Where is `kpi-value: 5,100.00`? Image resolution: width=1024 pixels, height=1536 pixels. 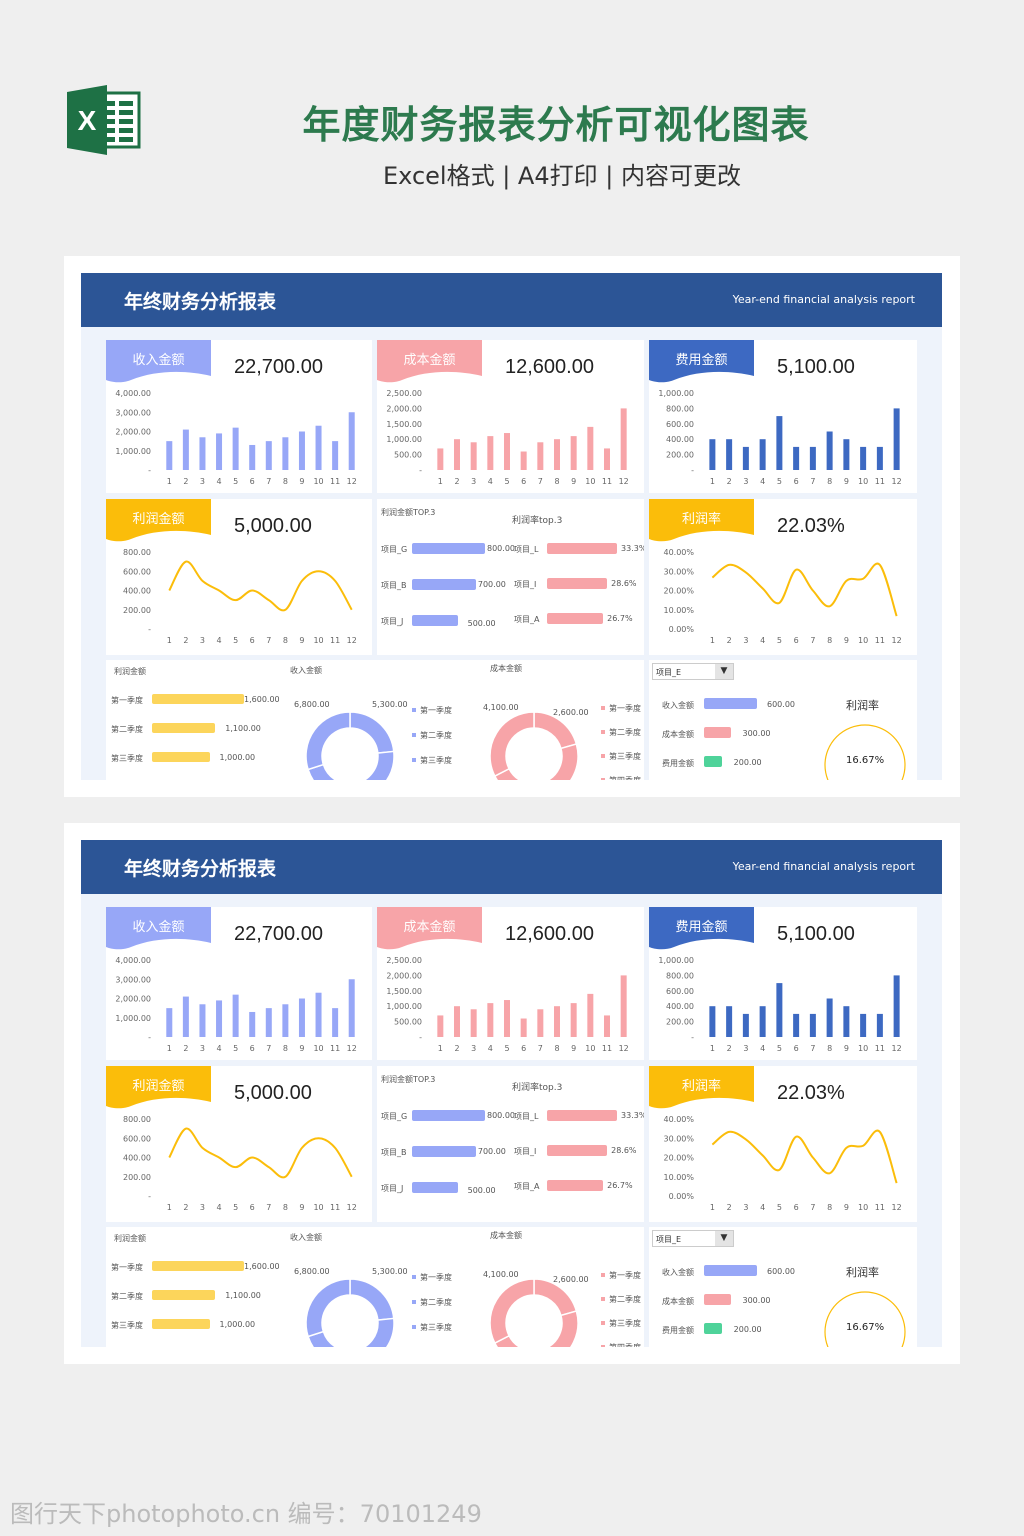 kpi-value: 5,100.00 is located at coordinates (816, 934).